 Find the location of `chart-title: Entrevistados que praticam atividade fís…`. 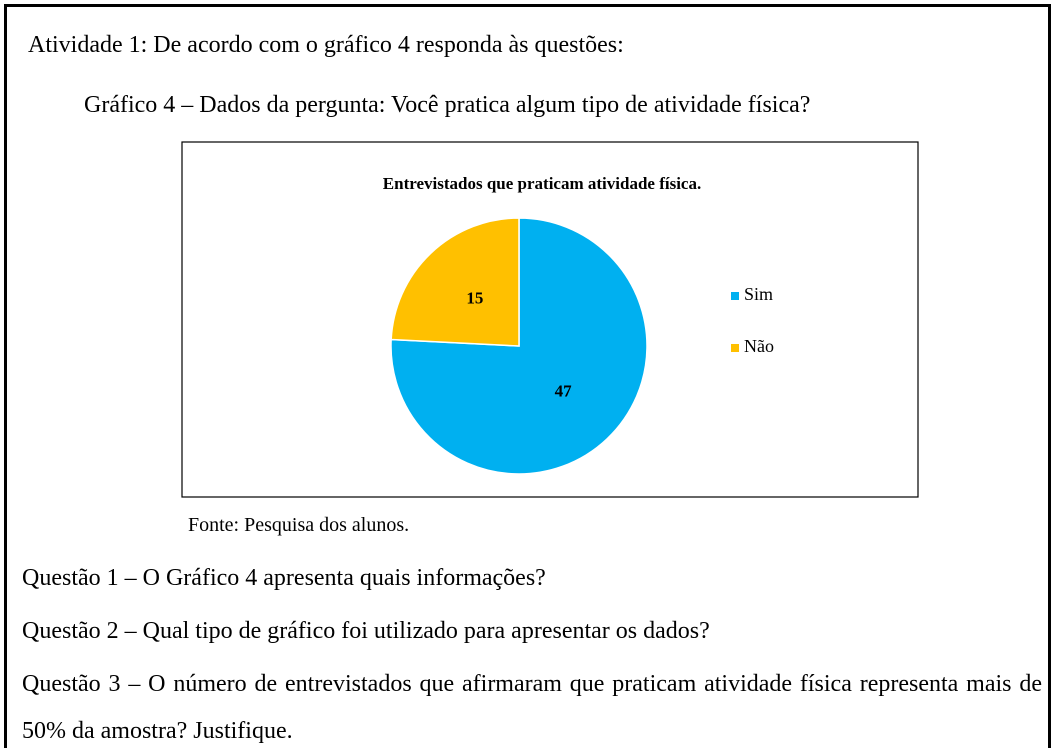

chart-title: Entrevistados que praticam atividade fís… is located at coordinates (542, 183).